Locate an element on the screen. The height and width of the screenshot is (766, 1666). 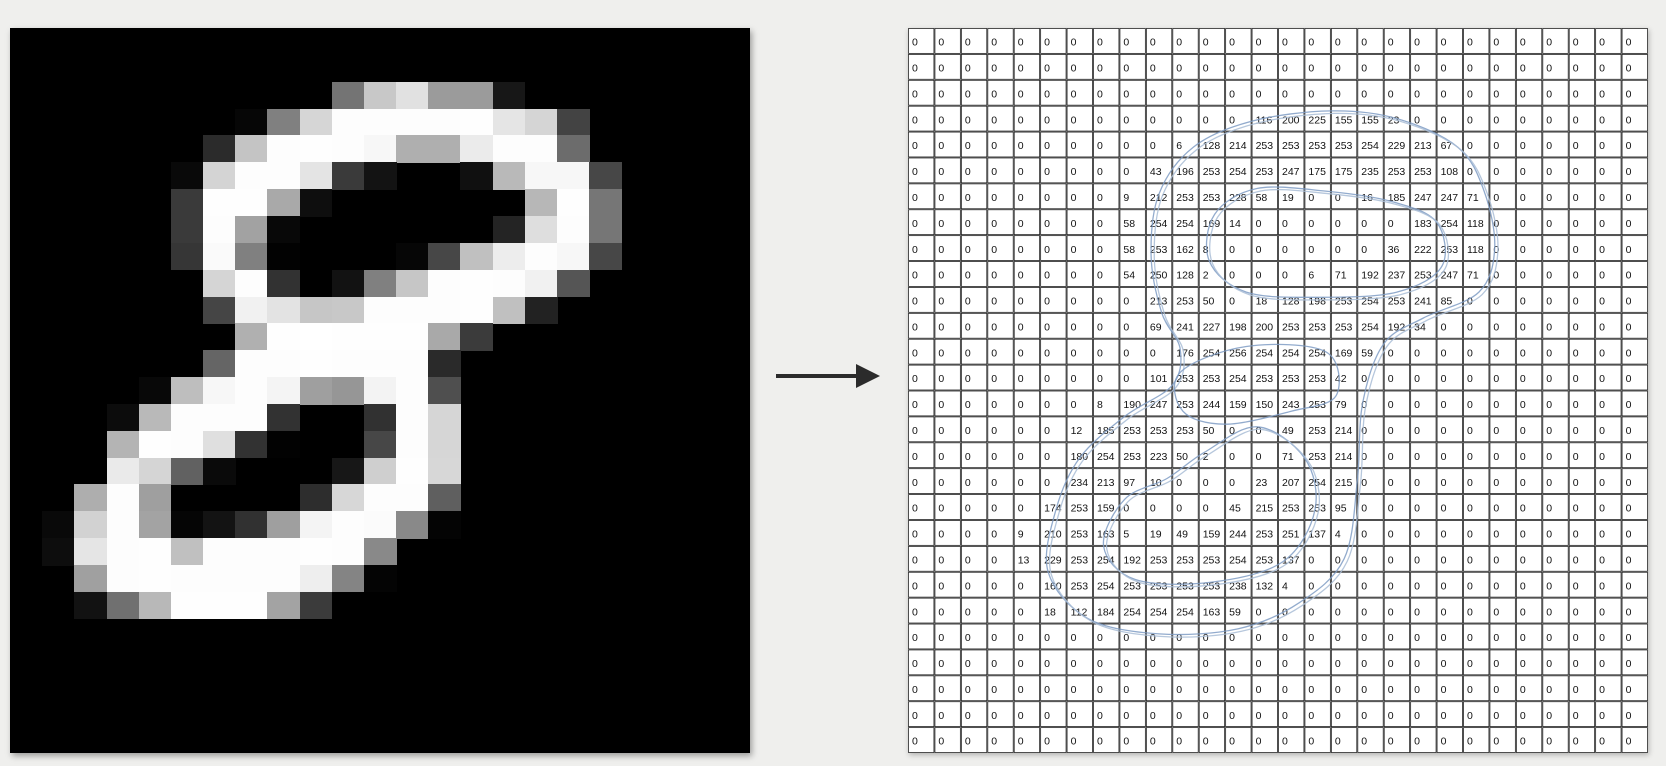
cell-value: 214 is located at coordinates (1344, 457).